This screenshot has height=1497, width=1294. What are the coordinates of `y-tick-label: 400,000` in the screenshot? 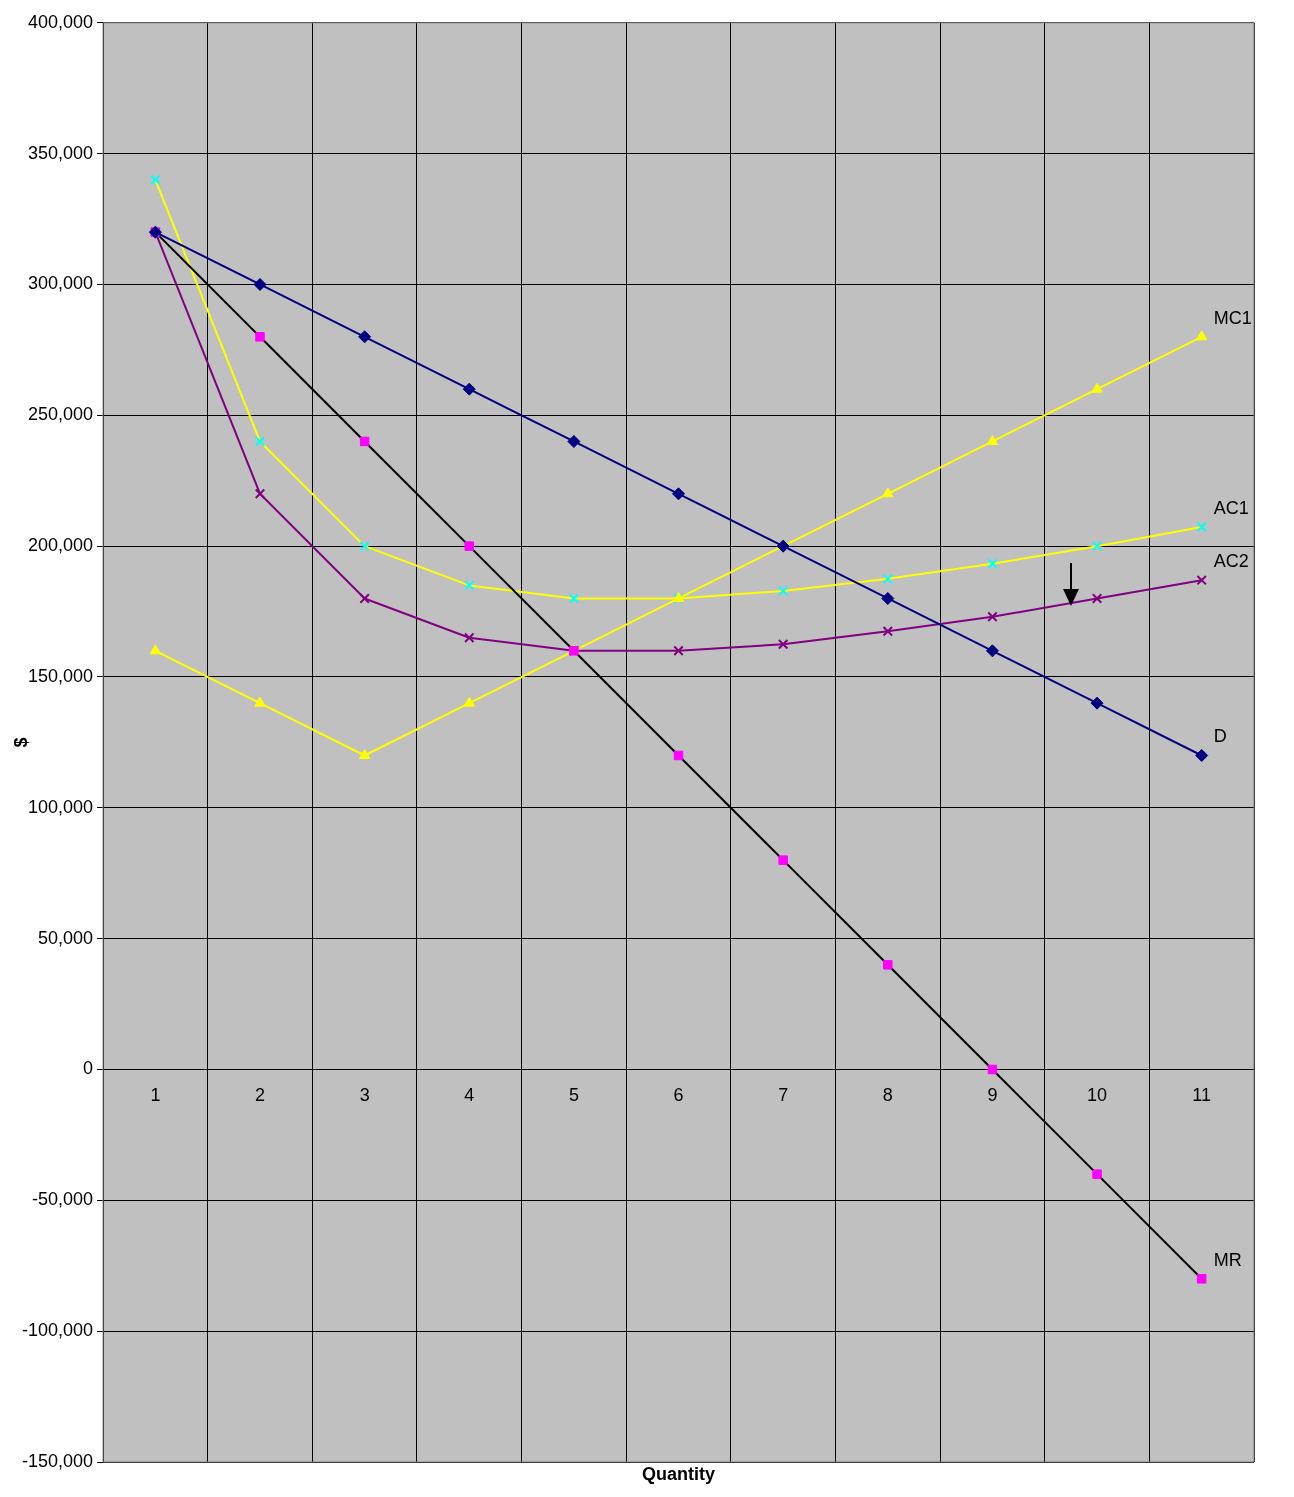 It's located at (60, 21).